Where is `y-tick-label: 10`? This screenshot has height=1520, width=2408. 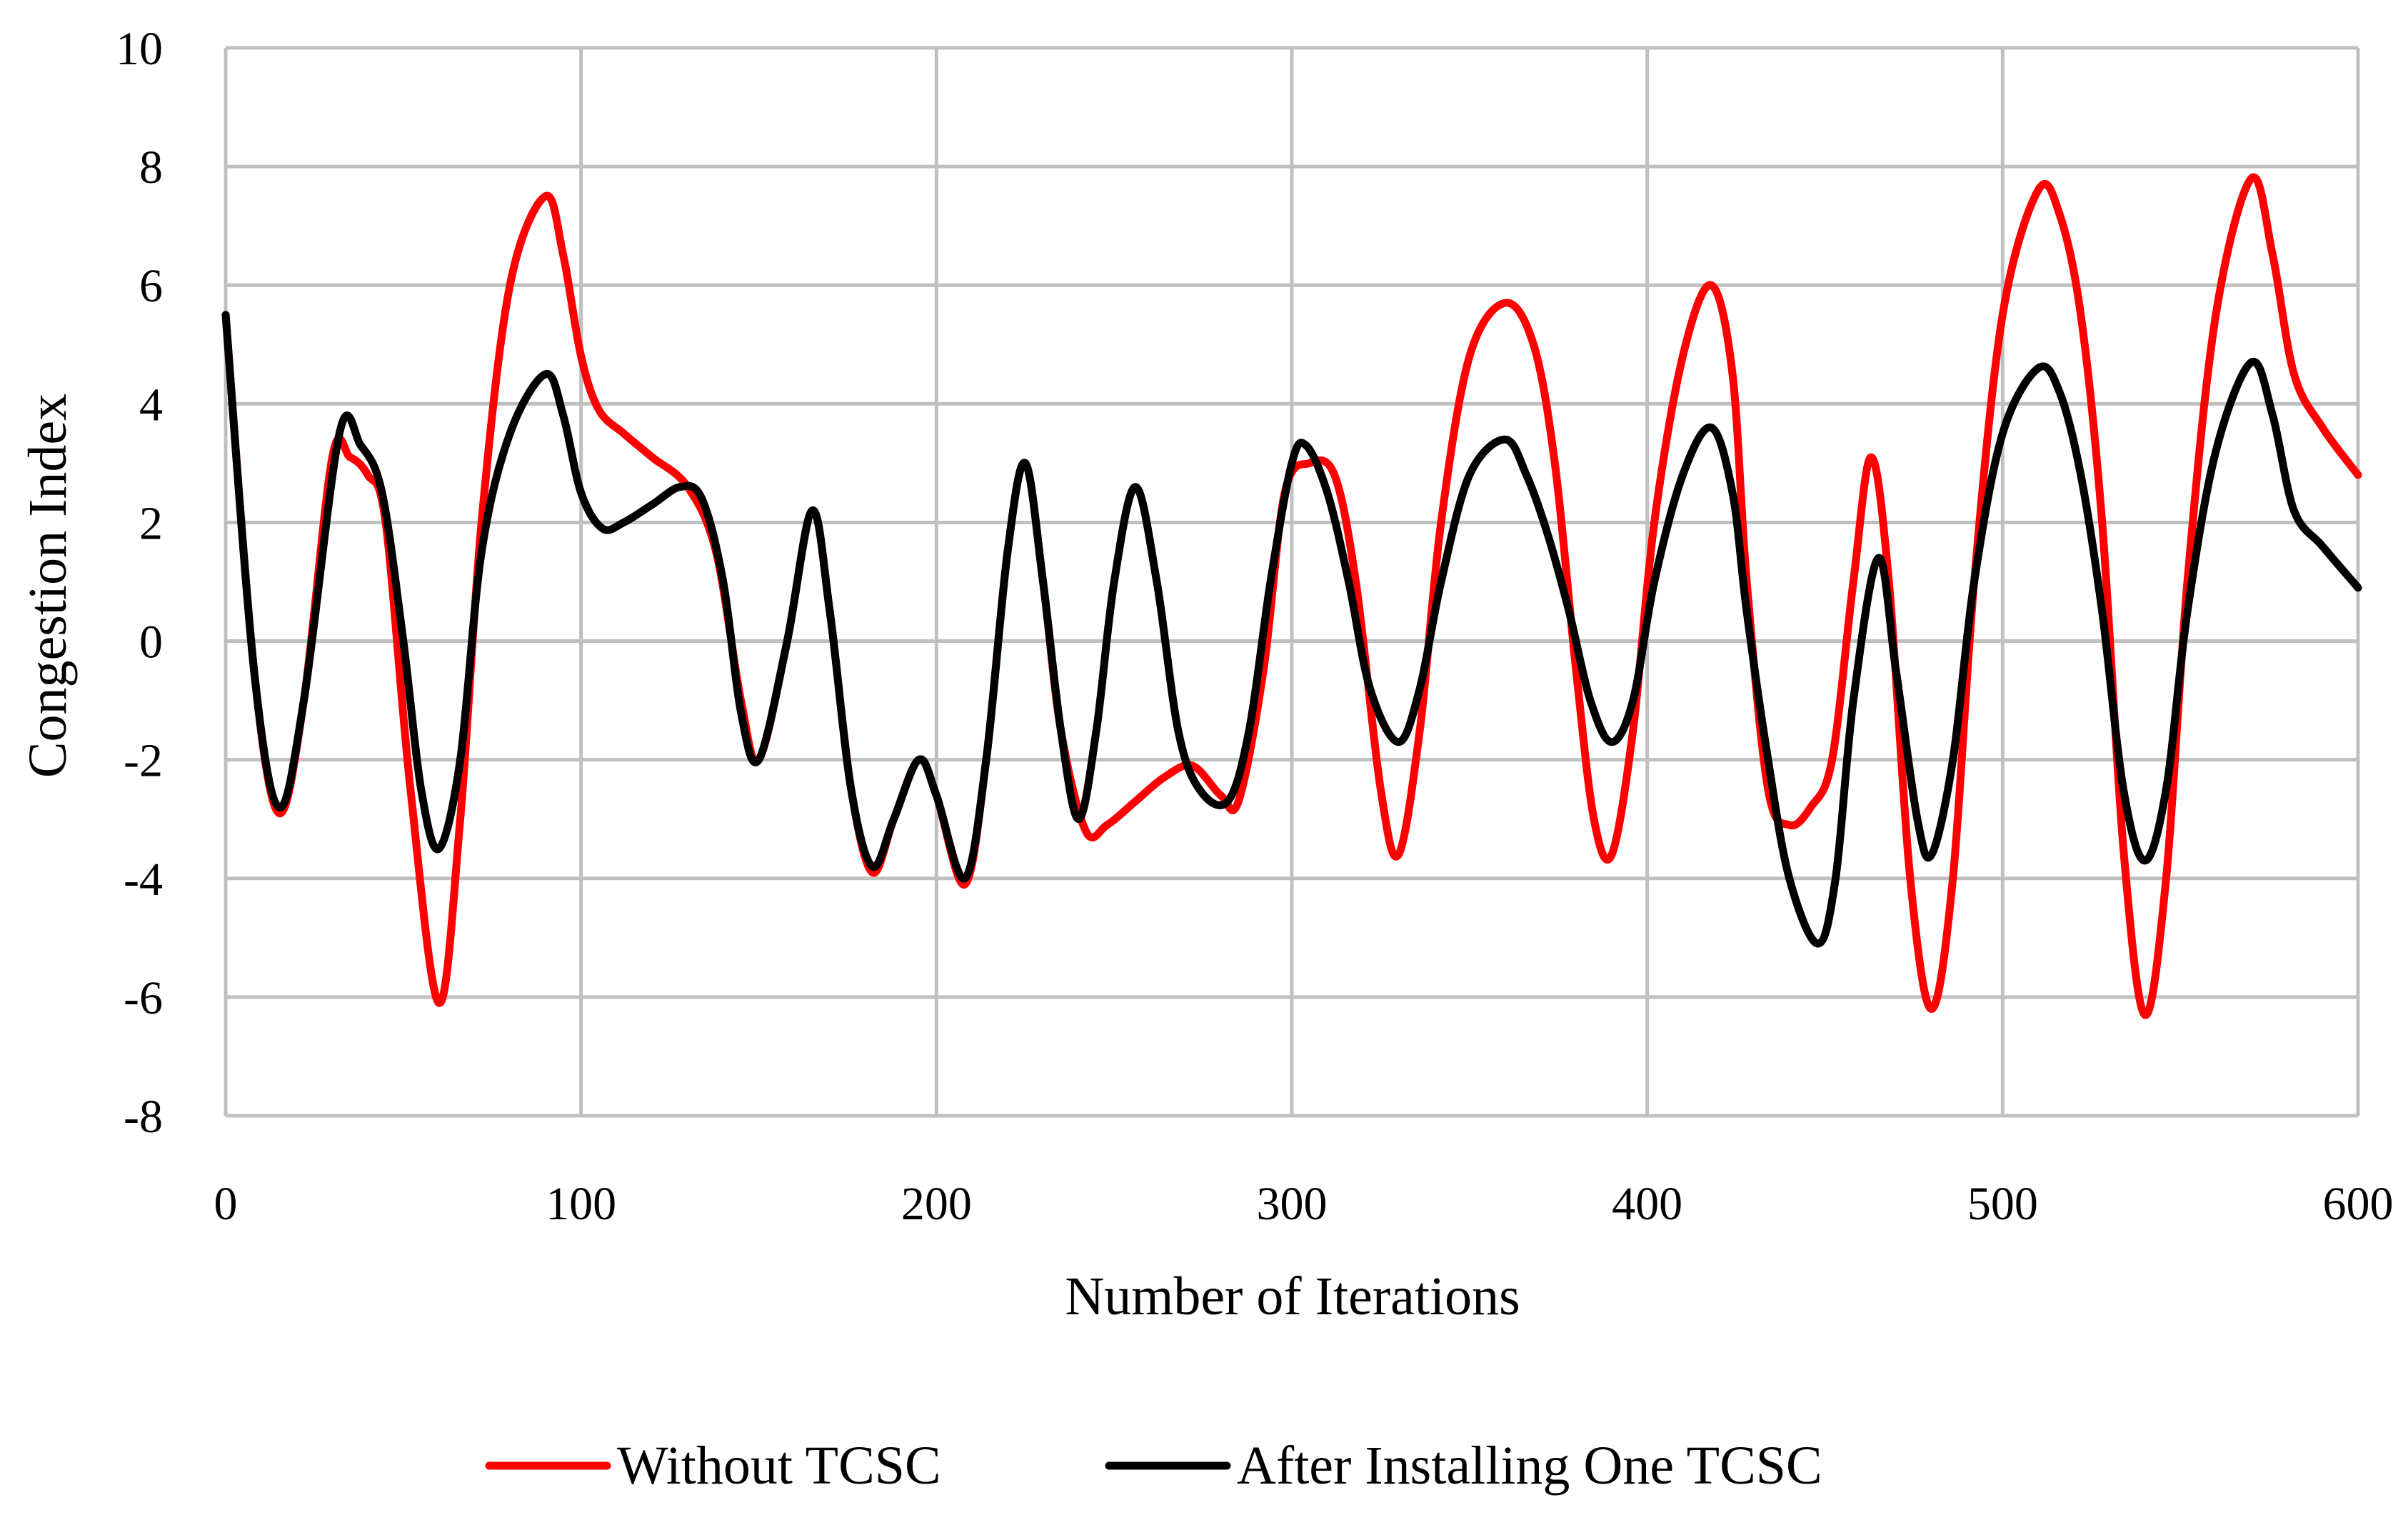 y-tick-label: 10 is located at coordinates (139, 49).